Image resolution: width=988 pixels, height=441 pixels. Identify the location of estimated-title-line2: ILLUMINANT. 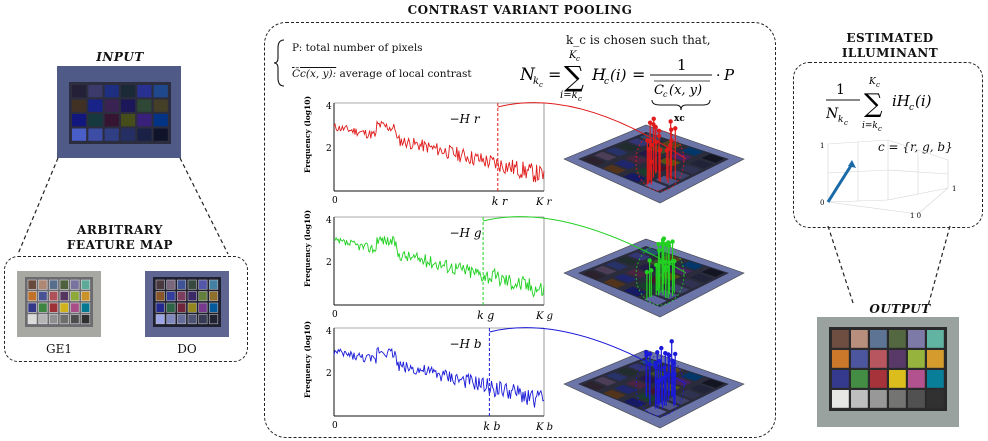
(890, 53).